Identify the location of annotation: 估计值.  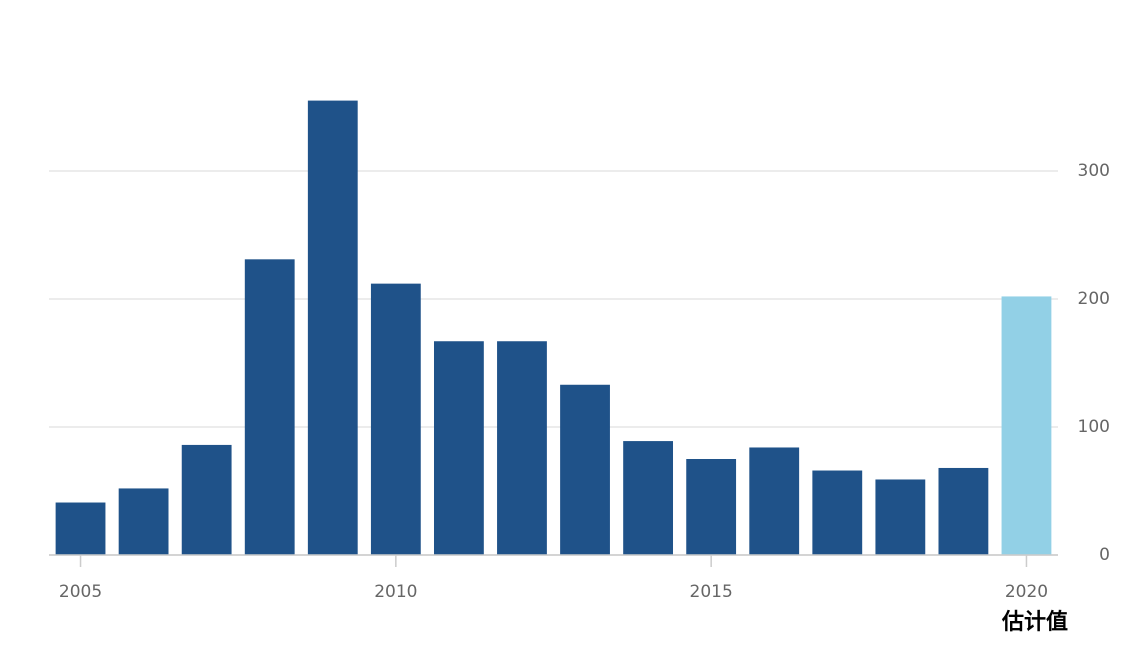
(1034, 622).